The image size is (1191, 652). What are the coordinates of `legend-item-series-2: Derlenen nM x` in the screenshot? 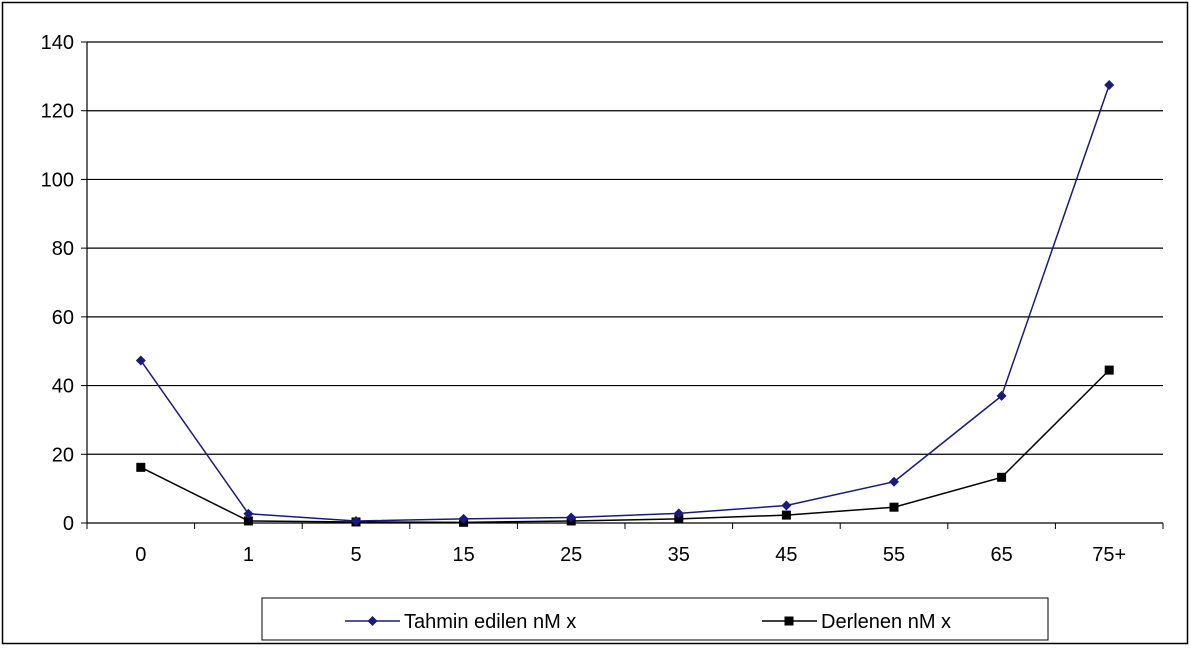 It's located at (856, 622).